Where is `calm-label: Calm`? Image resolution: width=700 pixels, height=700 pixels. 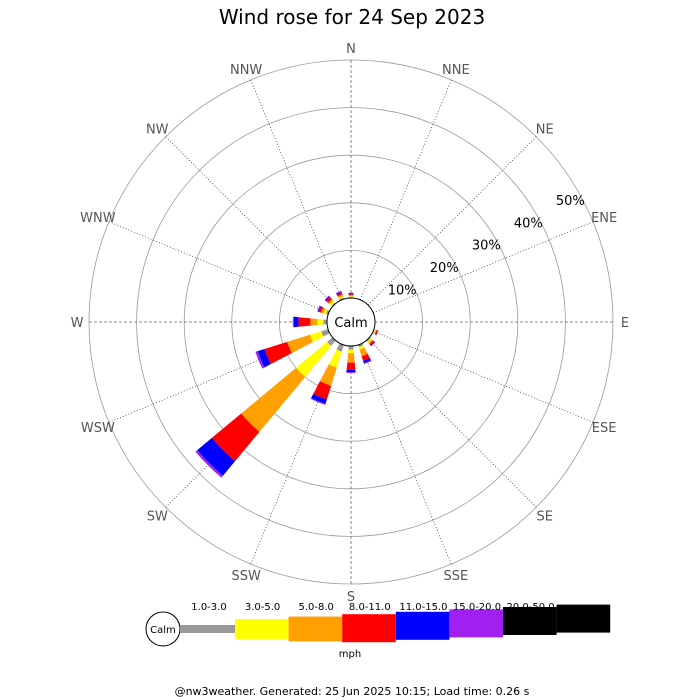 calm-label: Calm is located at coordinates (350, 323).